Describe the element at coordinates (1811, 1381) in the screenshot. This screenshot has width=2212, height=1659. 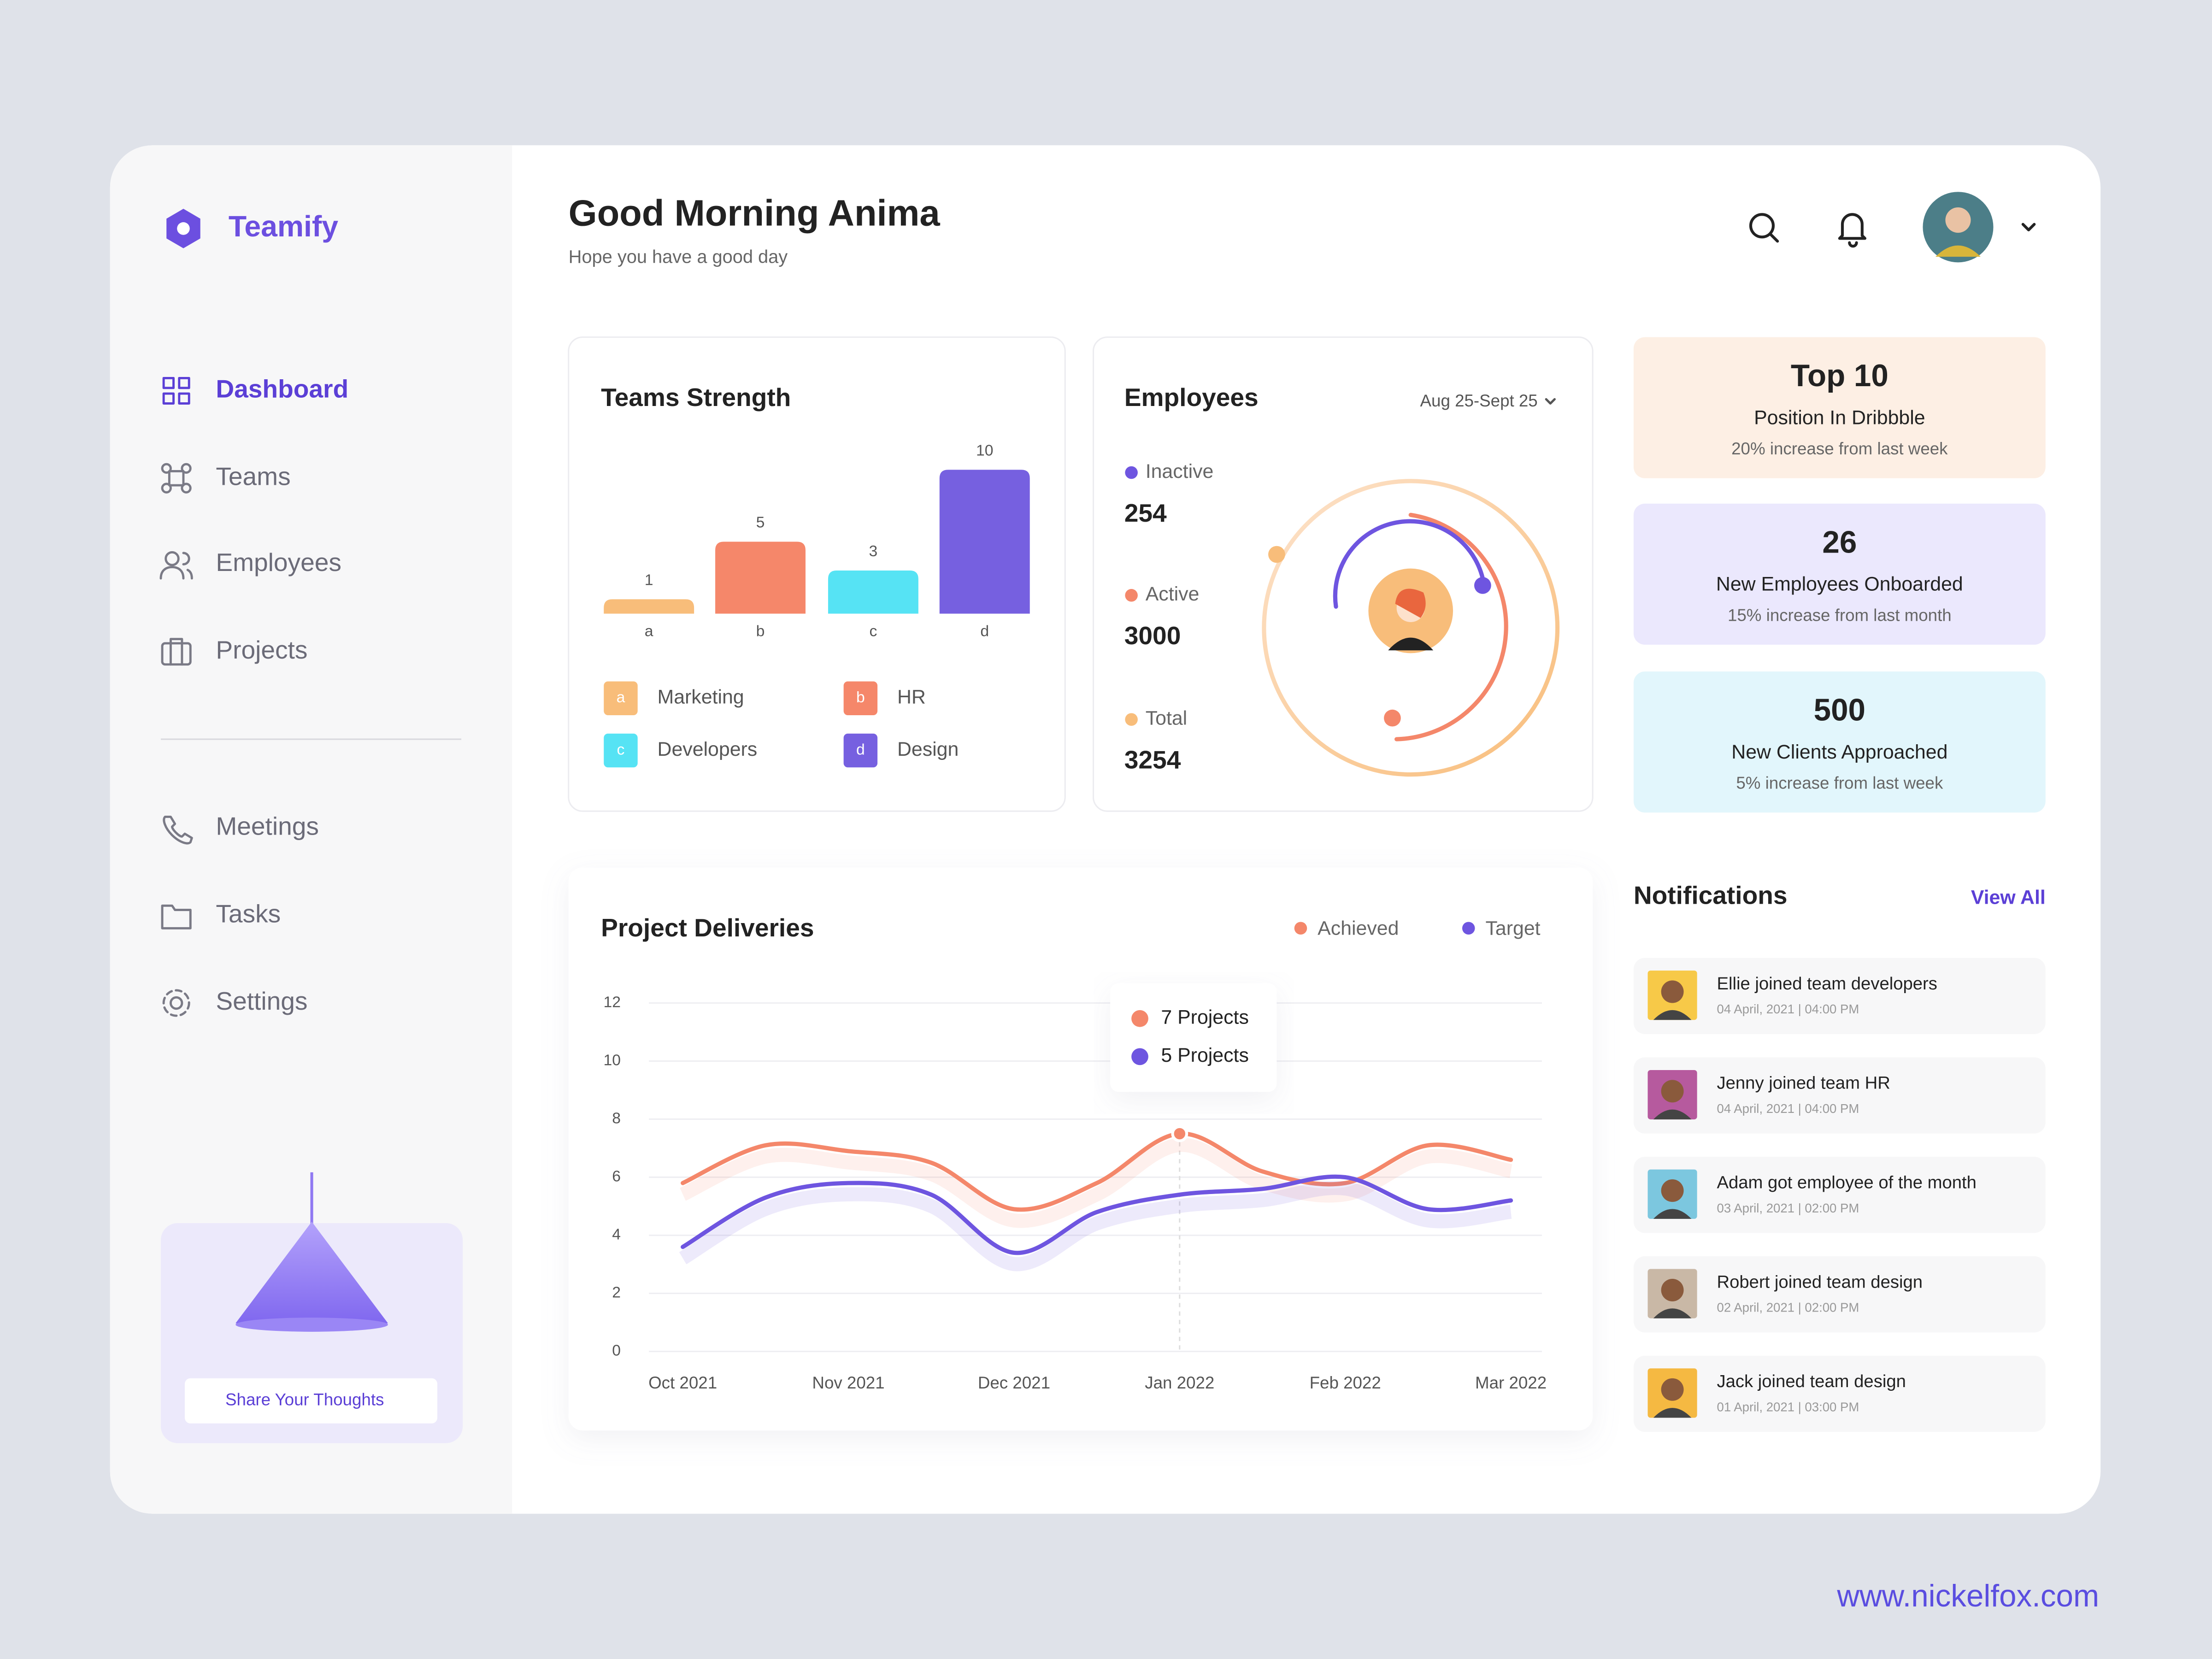
I see `notification-text: Jack joined team design` at that location.